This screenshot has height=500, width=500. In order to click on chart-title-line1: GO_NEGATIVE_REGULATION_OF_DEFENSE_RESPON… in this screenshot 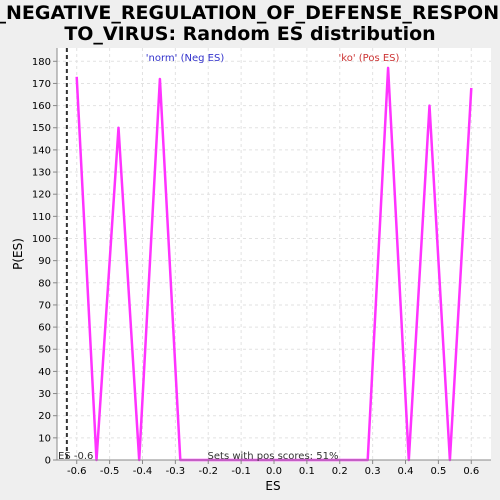, I will do `click(250, 13)`.